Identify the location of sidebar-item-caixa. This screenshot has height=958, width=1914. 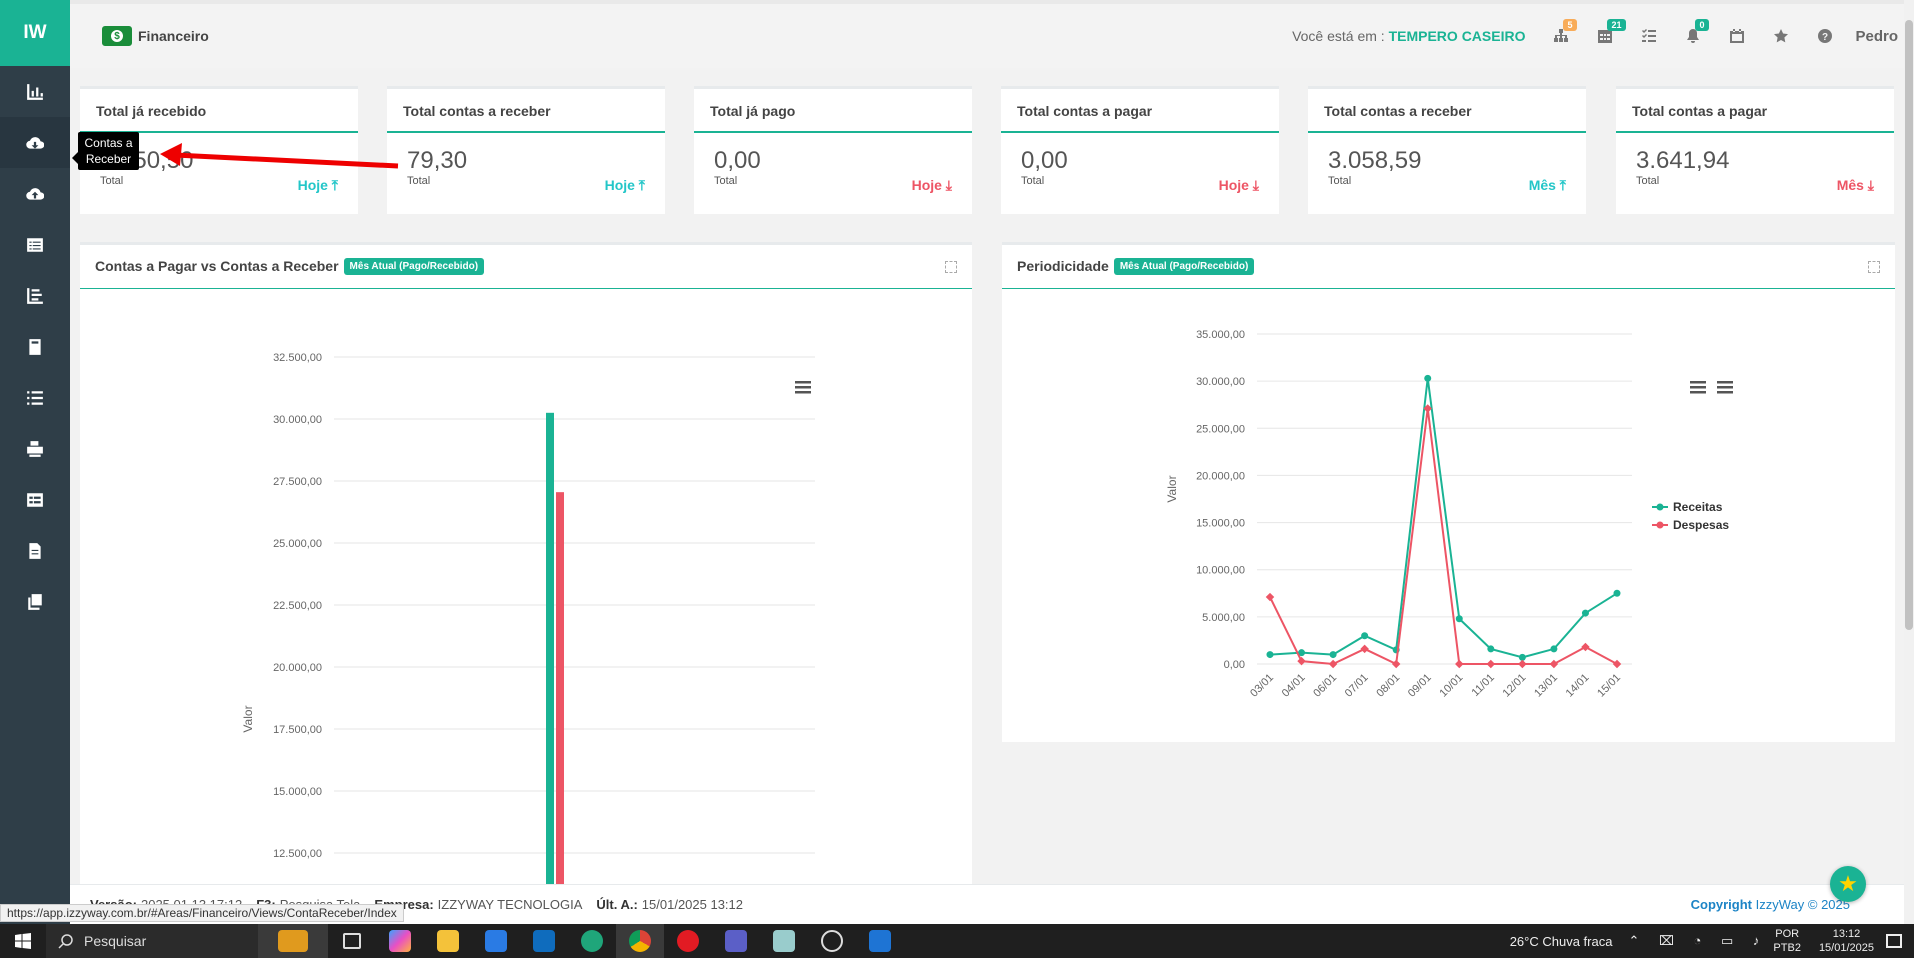
(35, 448).